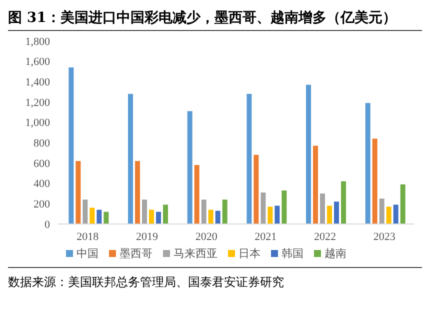 The height and width of the screenshot is (326, 430). What do you see at coordinates (136, 253) in the screenshot?
I see `legend-label: 墨西哥` at bounding box center [136, 253].